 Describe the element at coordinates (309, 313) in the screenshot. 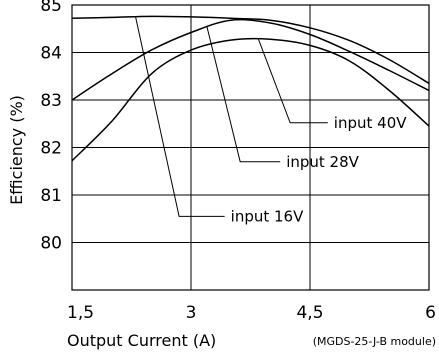

I see `x-tick-label: 4,5` at that location.